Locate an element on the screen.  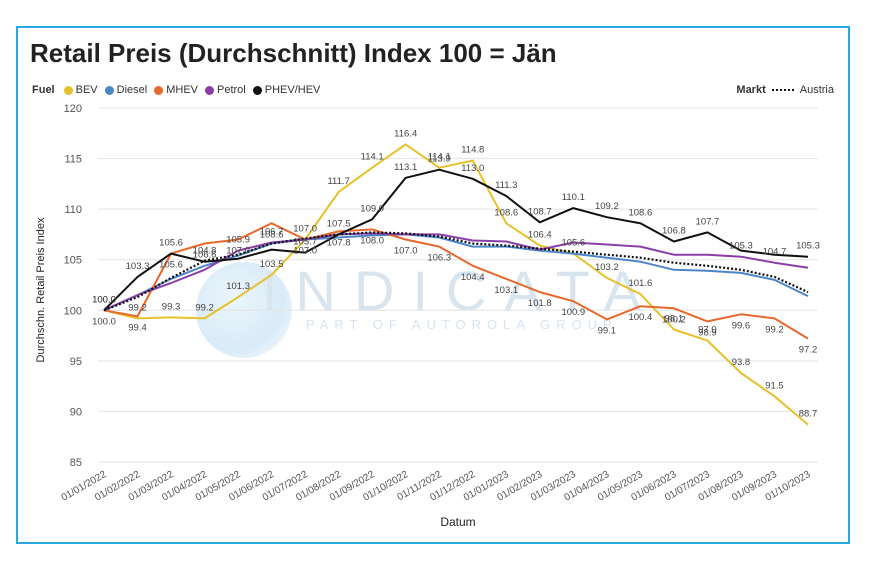
data-label-phev-hev: 113.1 is located at coordinates (405, 167).